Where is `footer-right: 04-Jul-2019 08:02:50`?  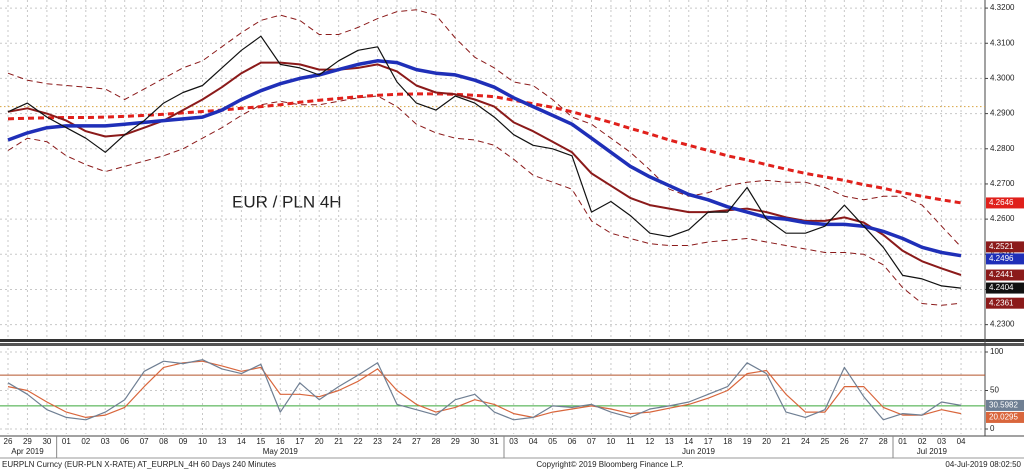
footer-right: 04-Jul-2019 08:02:50 is located at coordinates (983, 464).